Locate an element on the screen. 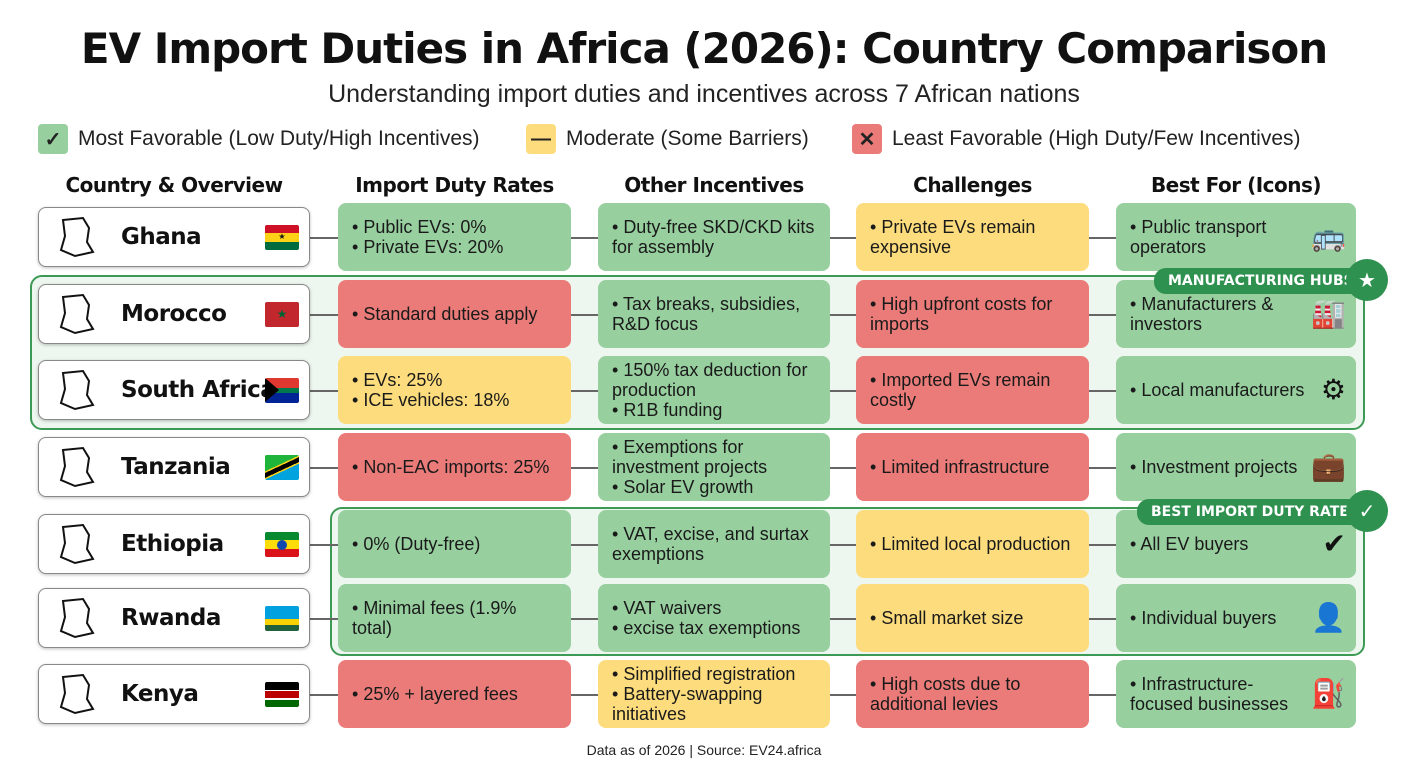 Image resolution: width=1408 pixels, height=768 pixels. best-cell: Local manufacturers⚙ is located at coordinates (1236, 390).